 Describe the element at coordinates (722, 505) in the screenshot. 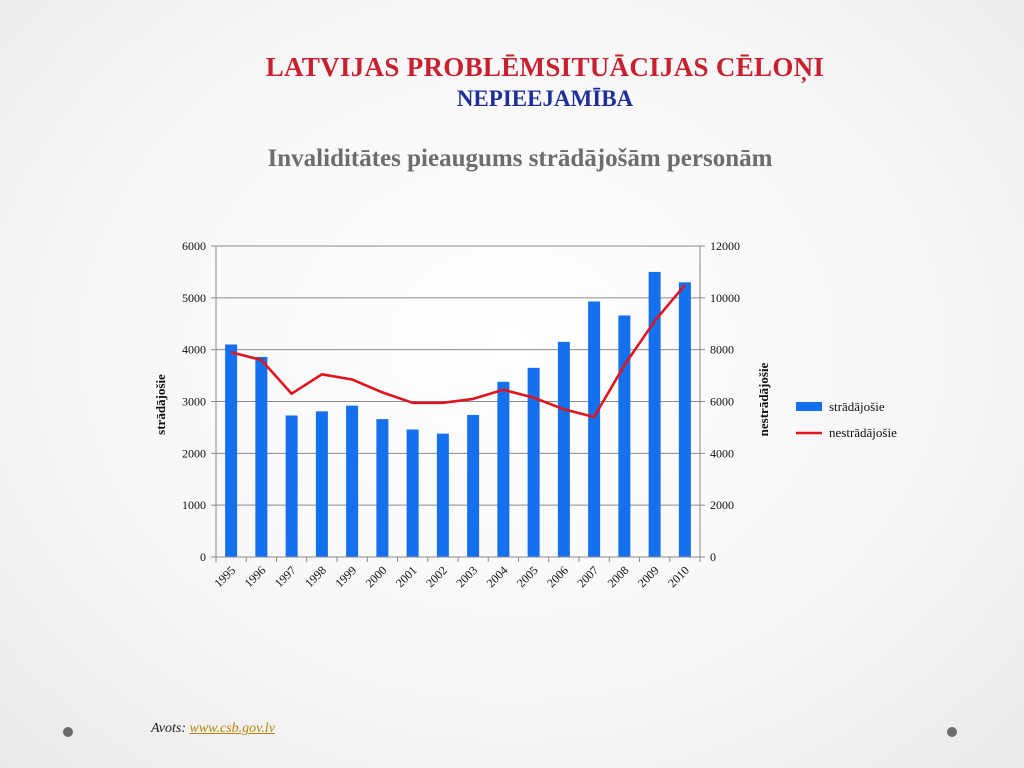

I see `y2-tick-label: 2000` at that location.